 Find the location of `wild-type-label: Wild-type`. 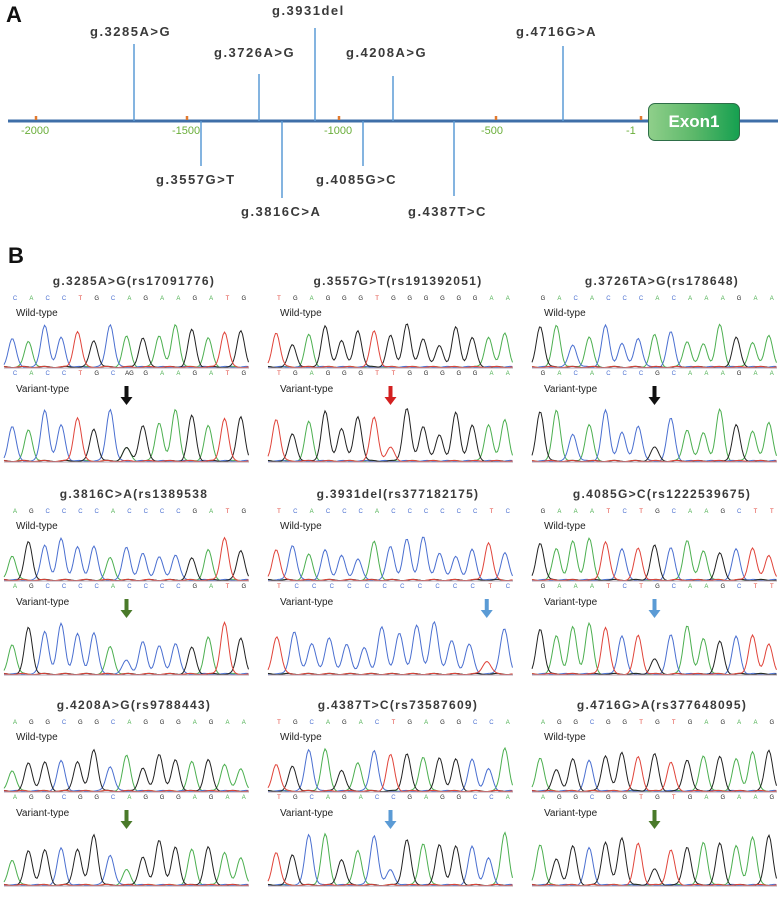

wild-type-label: Wild-type is located at coordinates (565, 737).